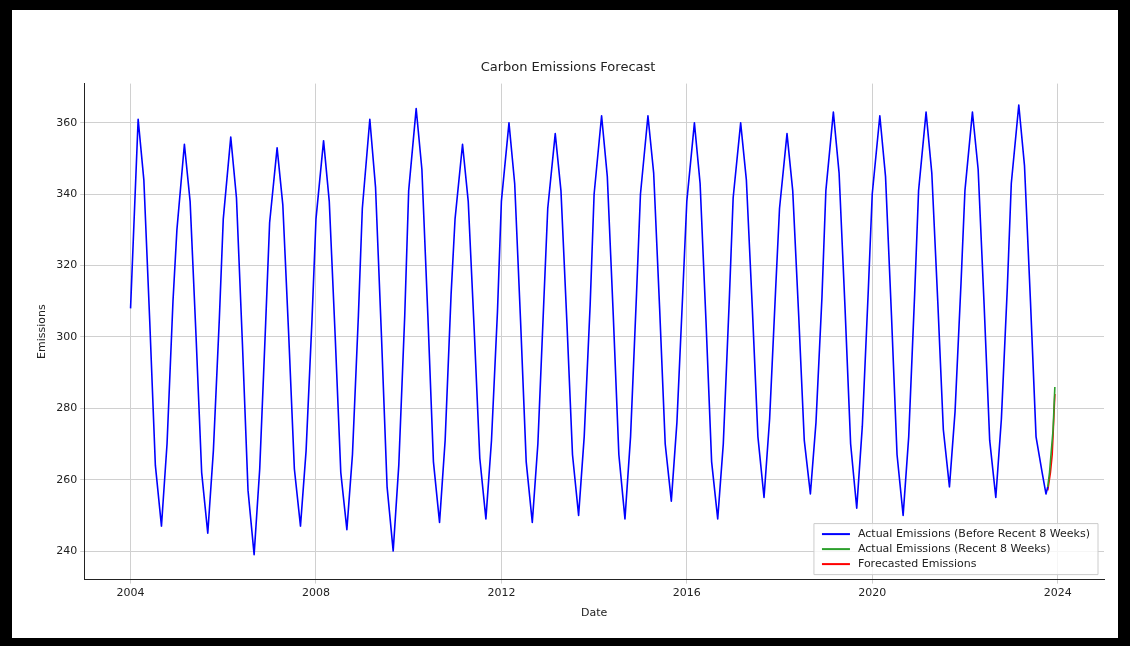  What do you see at coordinates (872, 593) in the screenshot?
I see `x-tick-label: 2020` at bounding box center [872, 593].